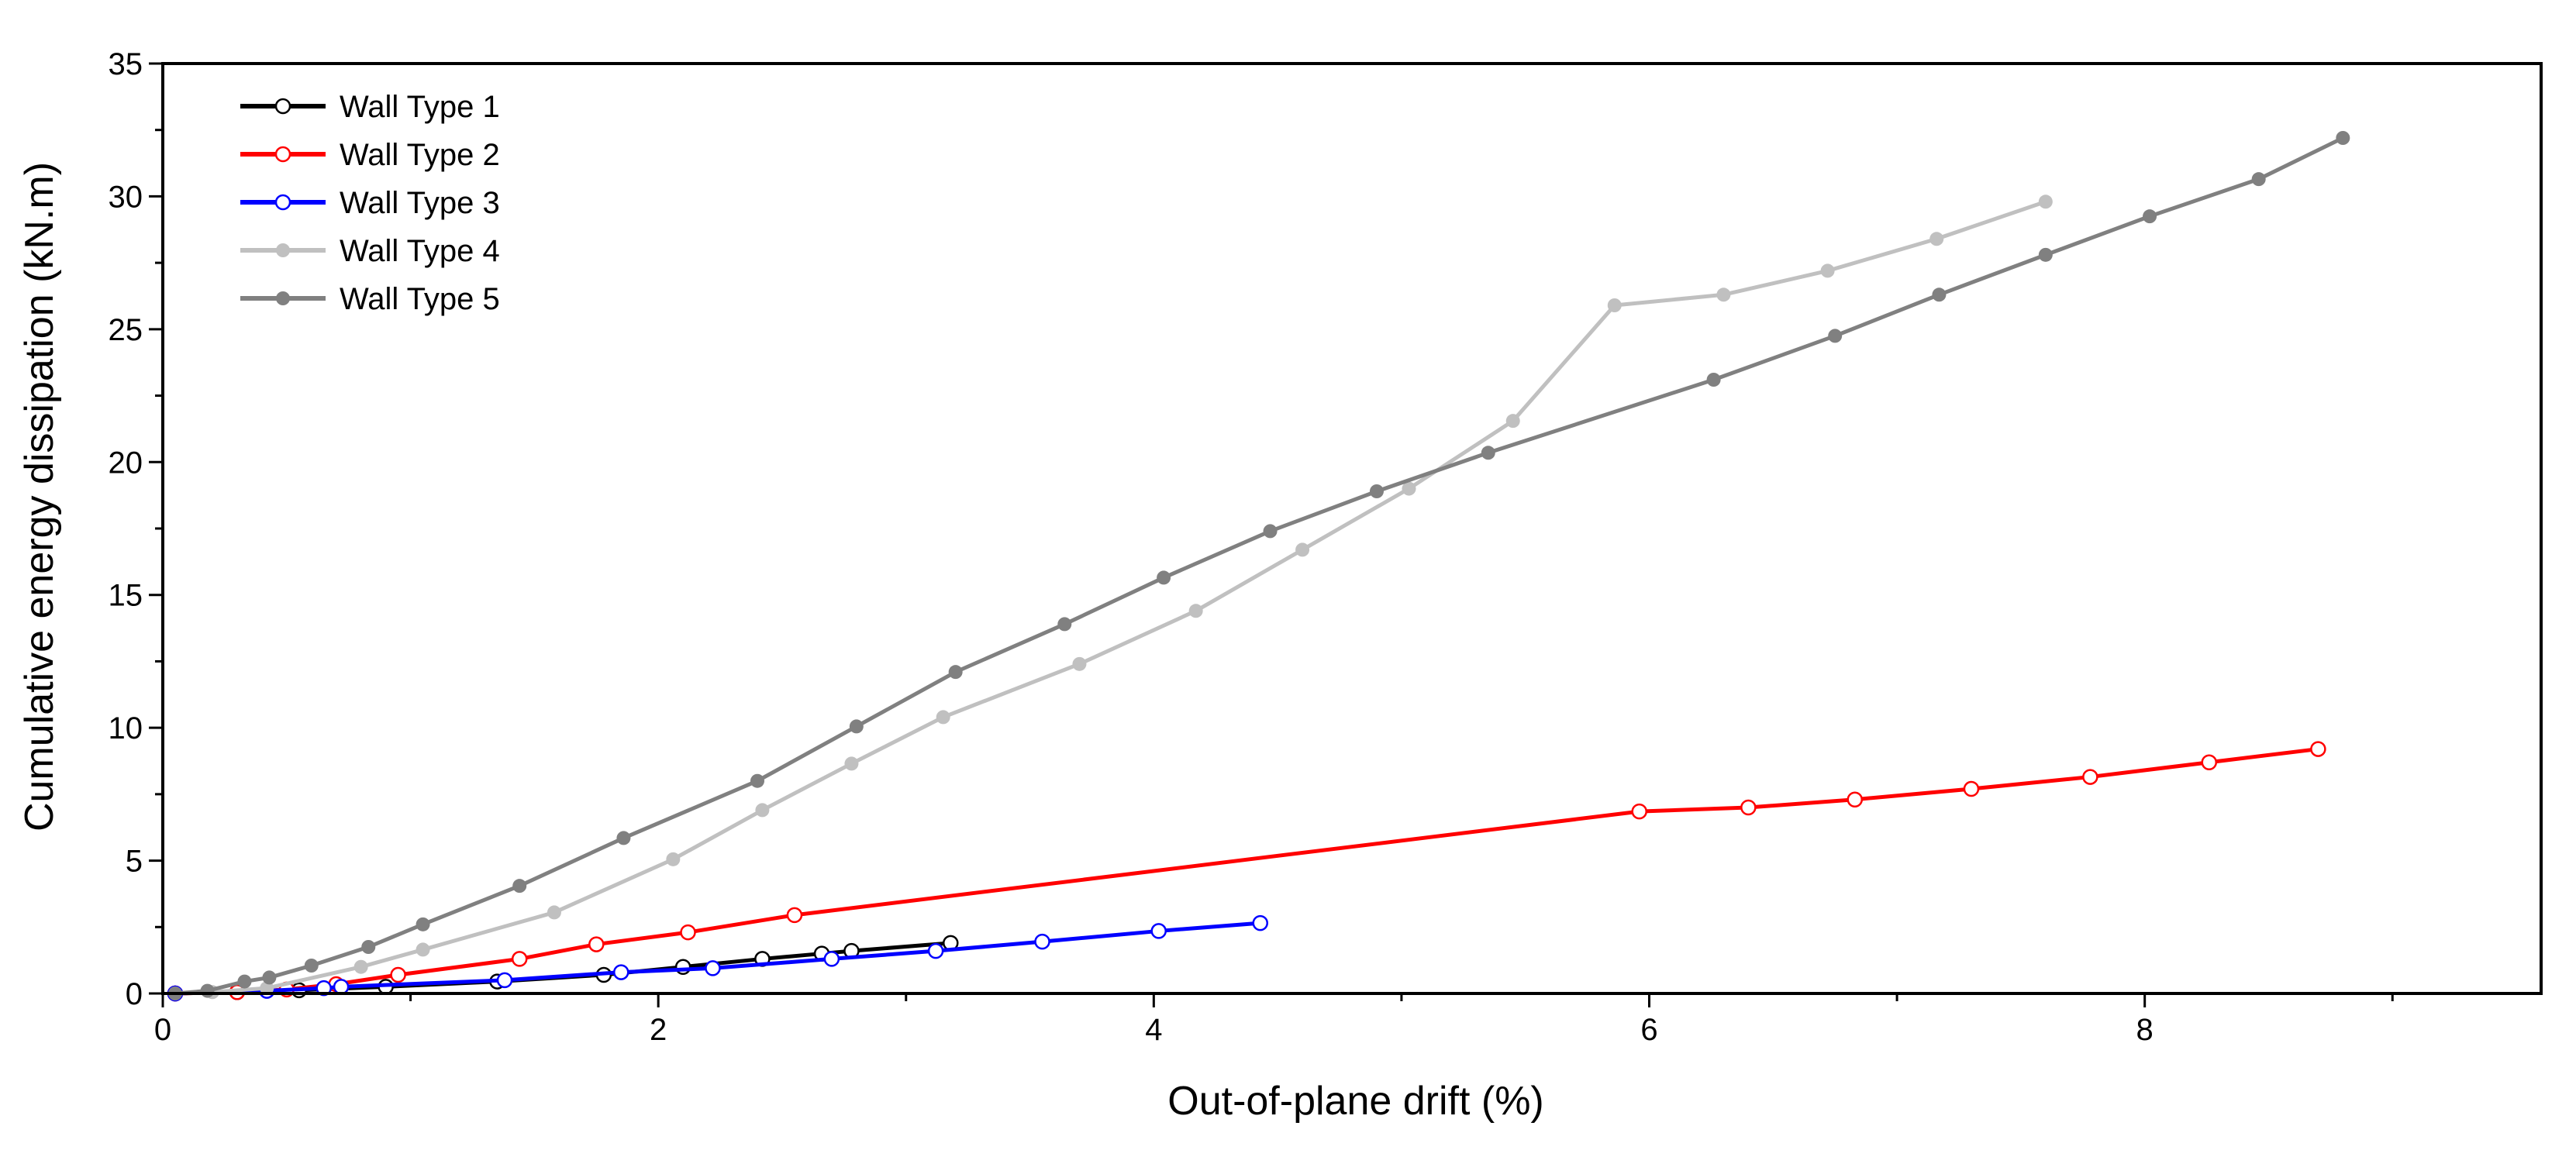  Describe the element at coordinates (39, 497) in the screenshot. I see `y-axis-title: Cumulative energy dissipation (kN.m)` at that location.